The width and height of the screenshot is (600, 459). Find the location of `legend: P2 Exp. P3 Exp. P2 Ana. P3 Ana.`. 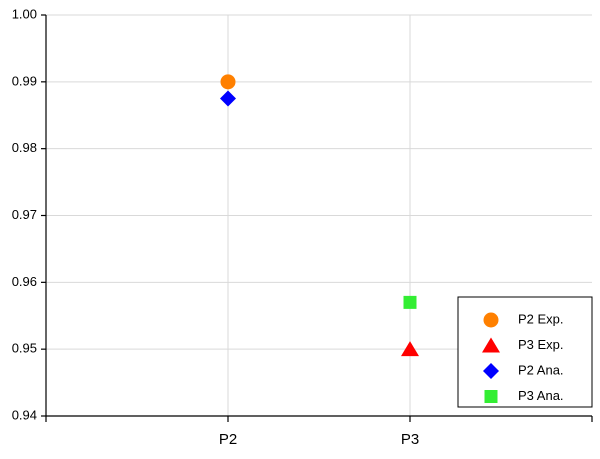

legend: P2 Exp. P3 Exp. P2 Ana. P3 Ana. is located at coordinates (525, 352).